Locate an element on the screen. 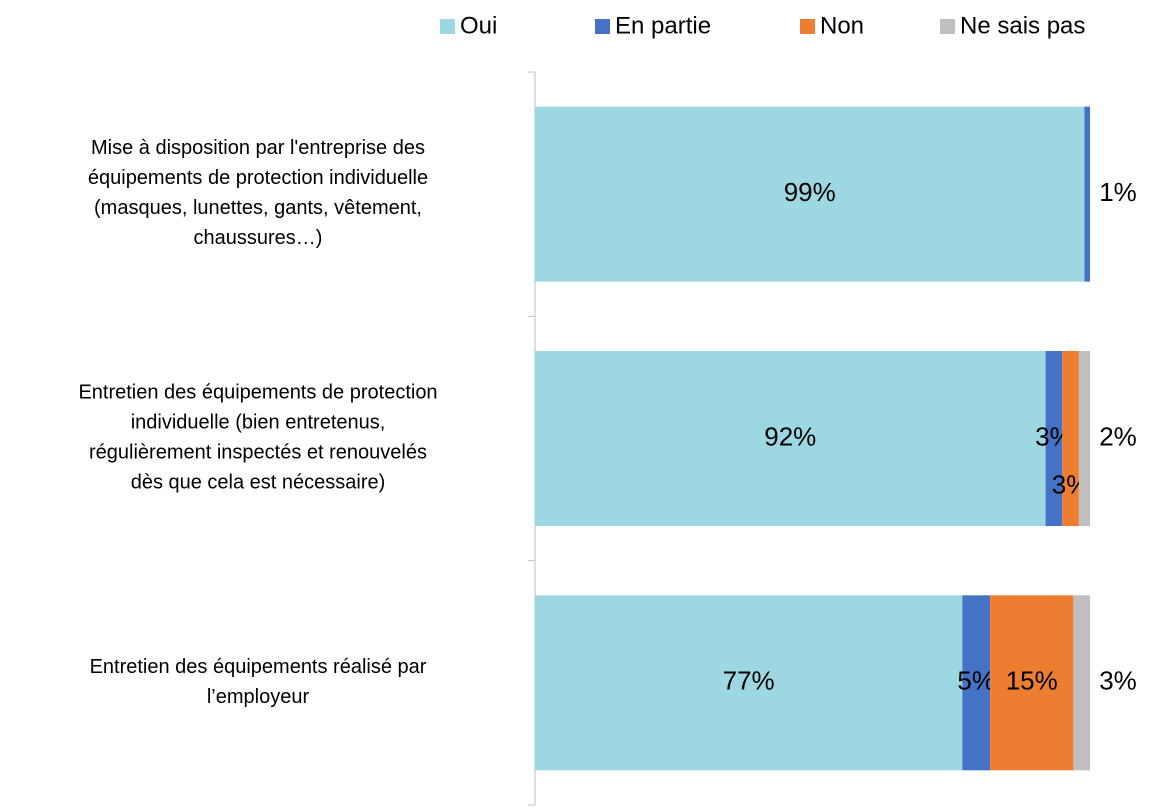 The image size is (1156, 811). legend-label: En partie is located at coordinates (663, 25).